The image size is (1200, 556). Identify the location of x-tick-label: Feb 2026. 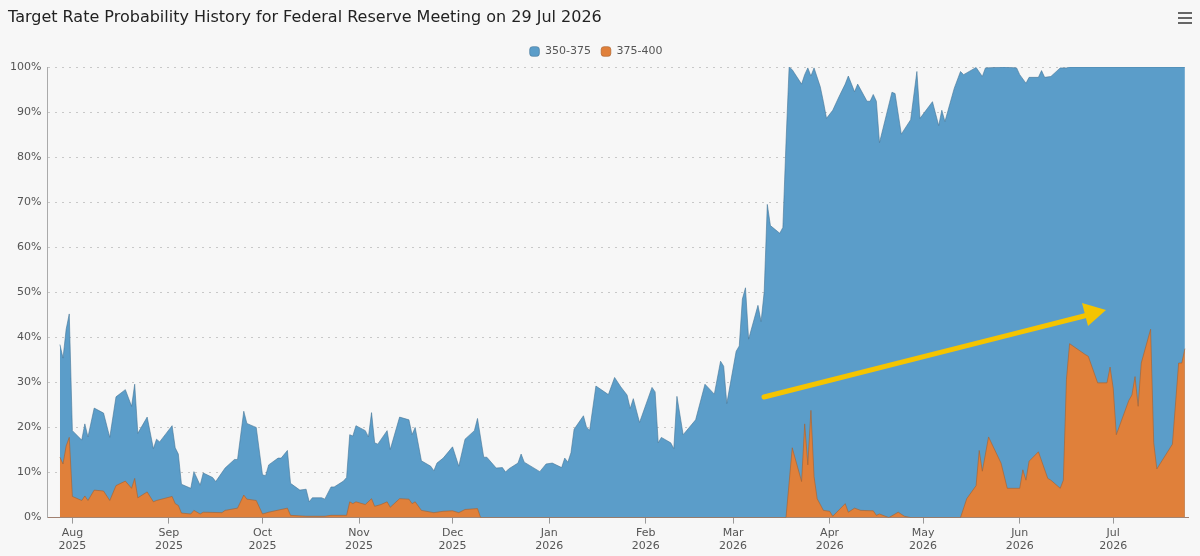
(645, 539).